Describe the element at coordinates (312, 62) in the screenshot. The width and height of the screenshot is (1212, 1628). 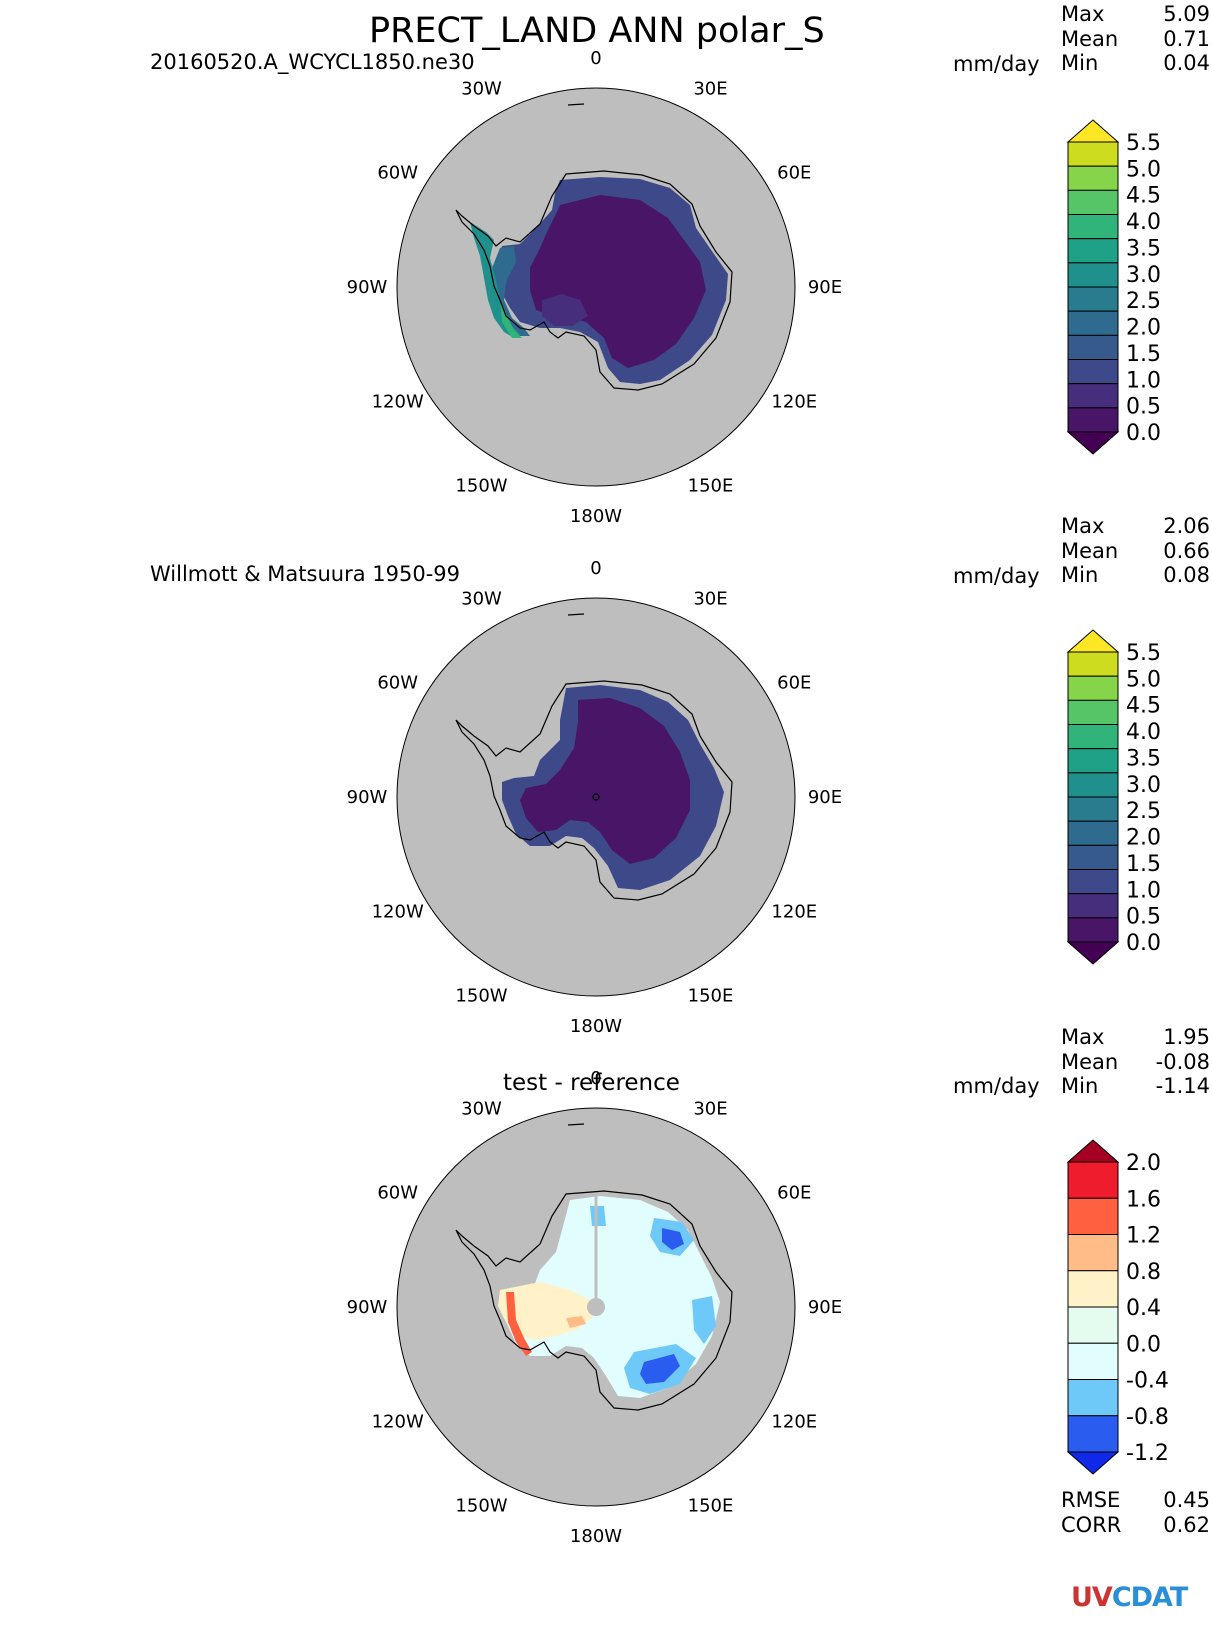
I see `test-case-label: 20160520.A_WCYCL1850.ne30` at that location.